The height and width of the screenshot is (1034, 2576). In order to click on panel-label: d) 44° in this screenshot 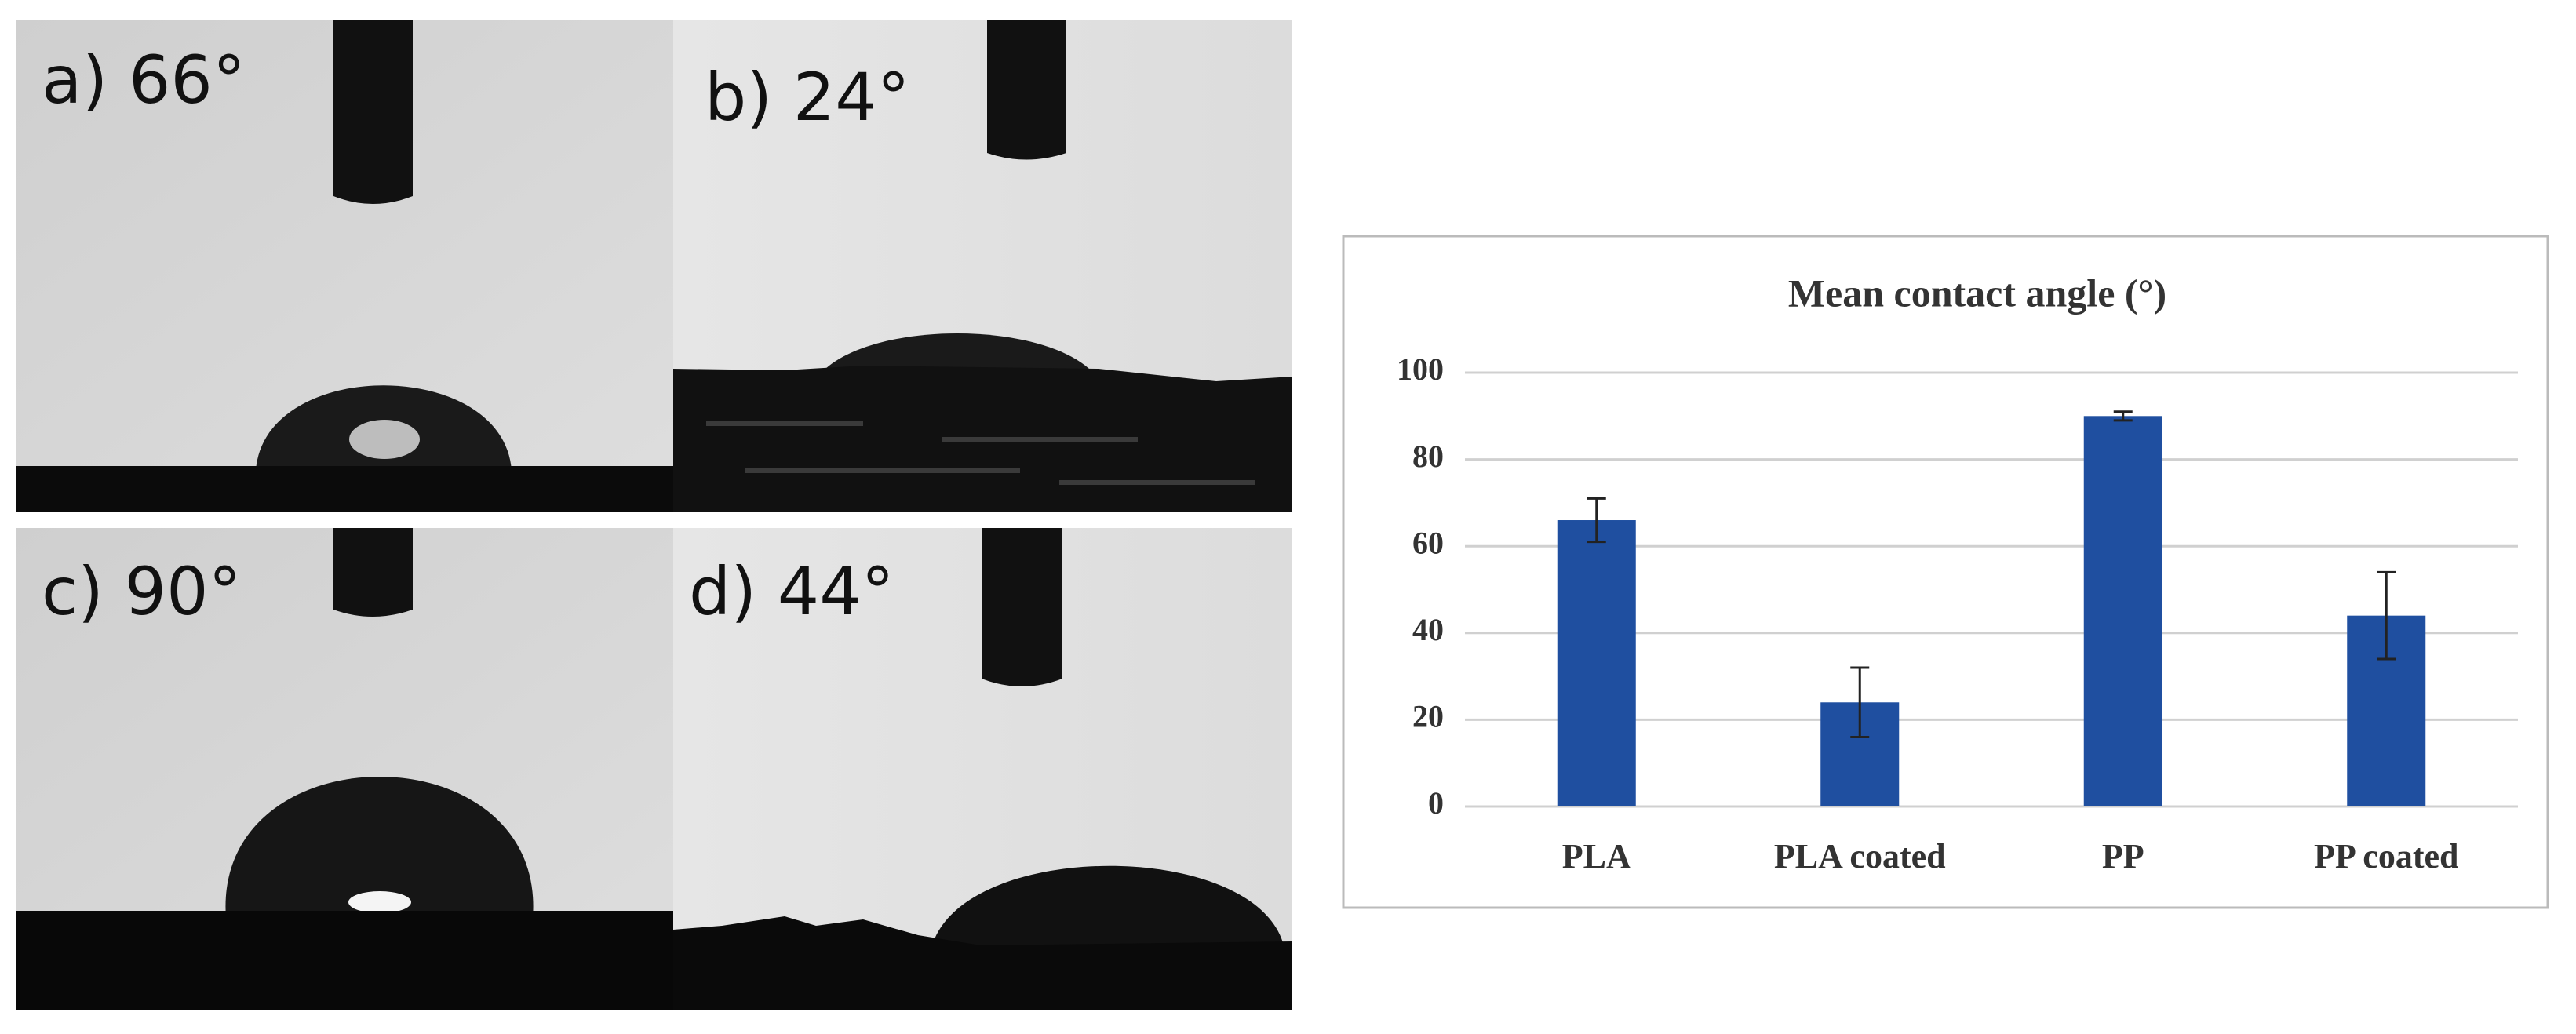, I will do `click(791, 591)`.